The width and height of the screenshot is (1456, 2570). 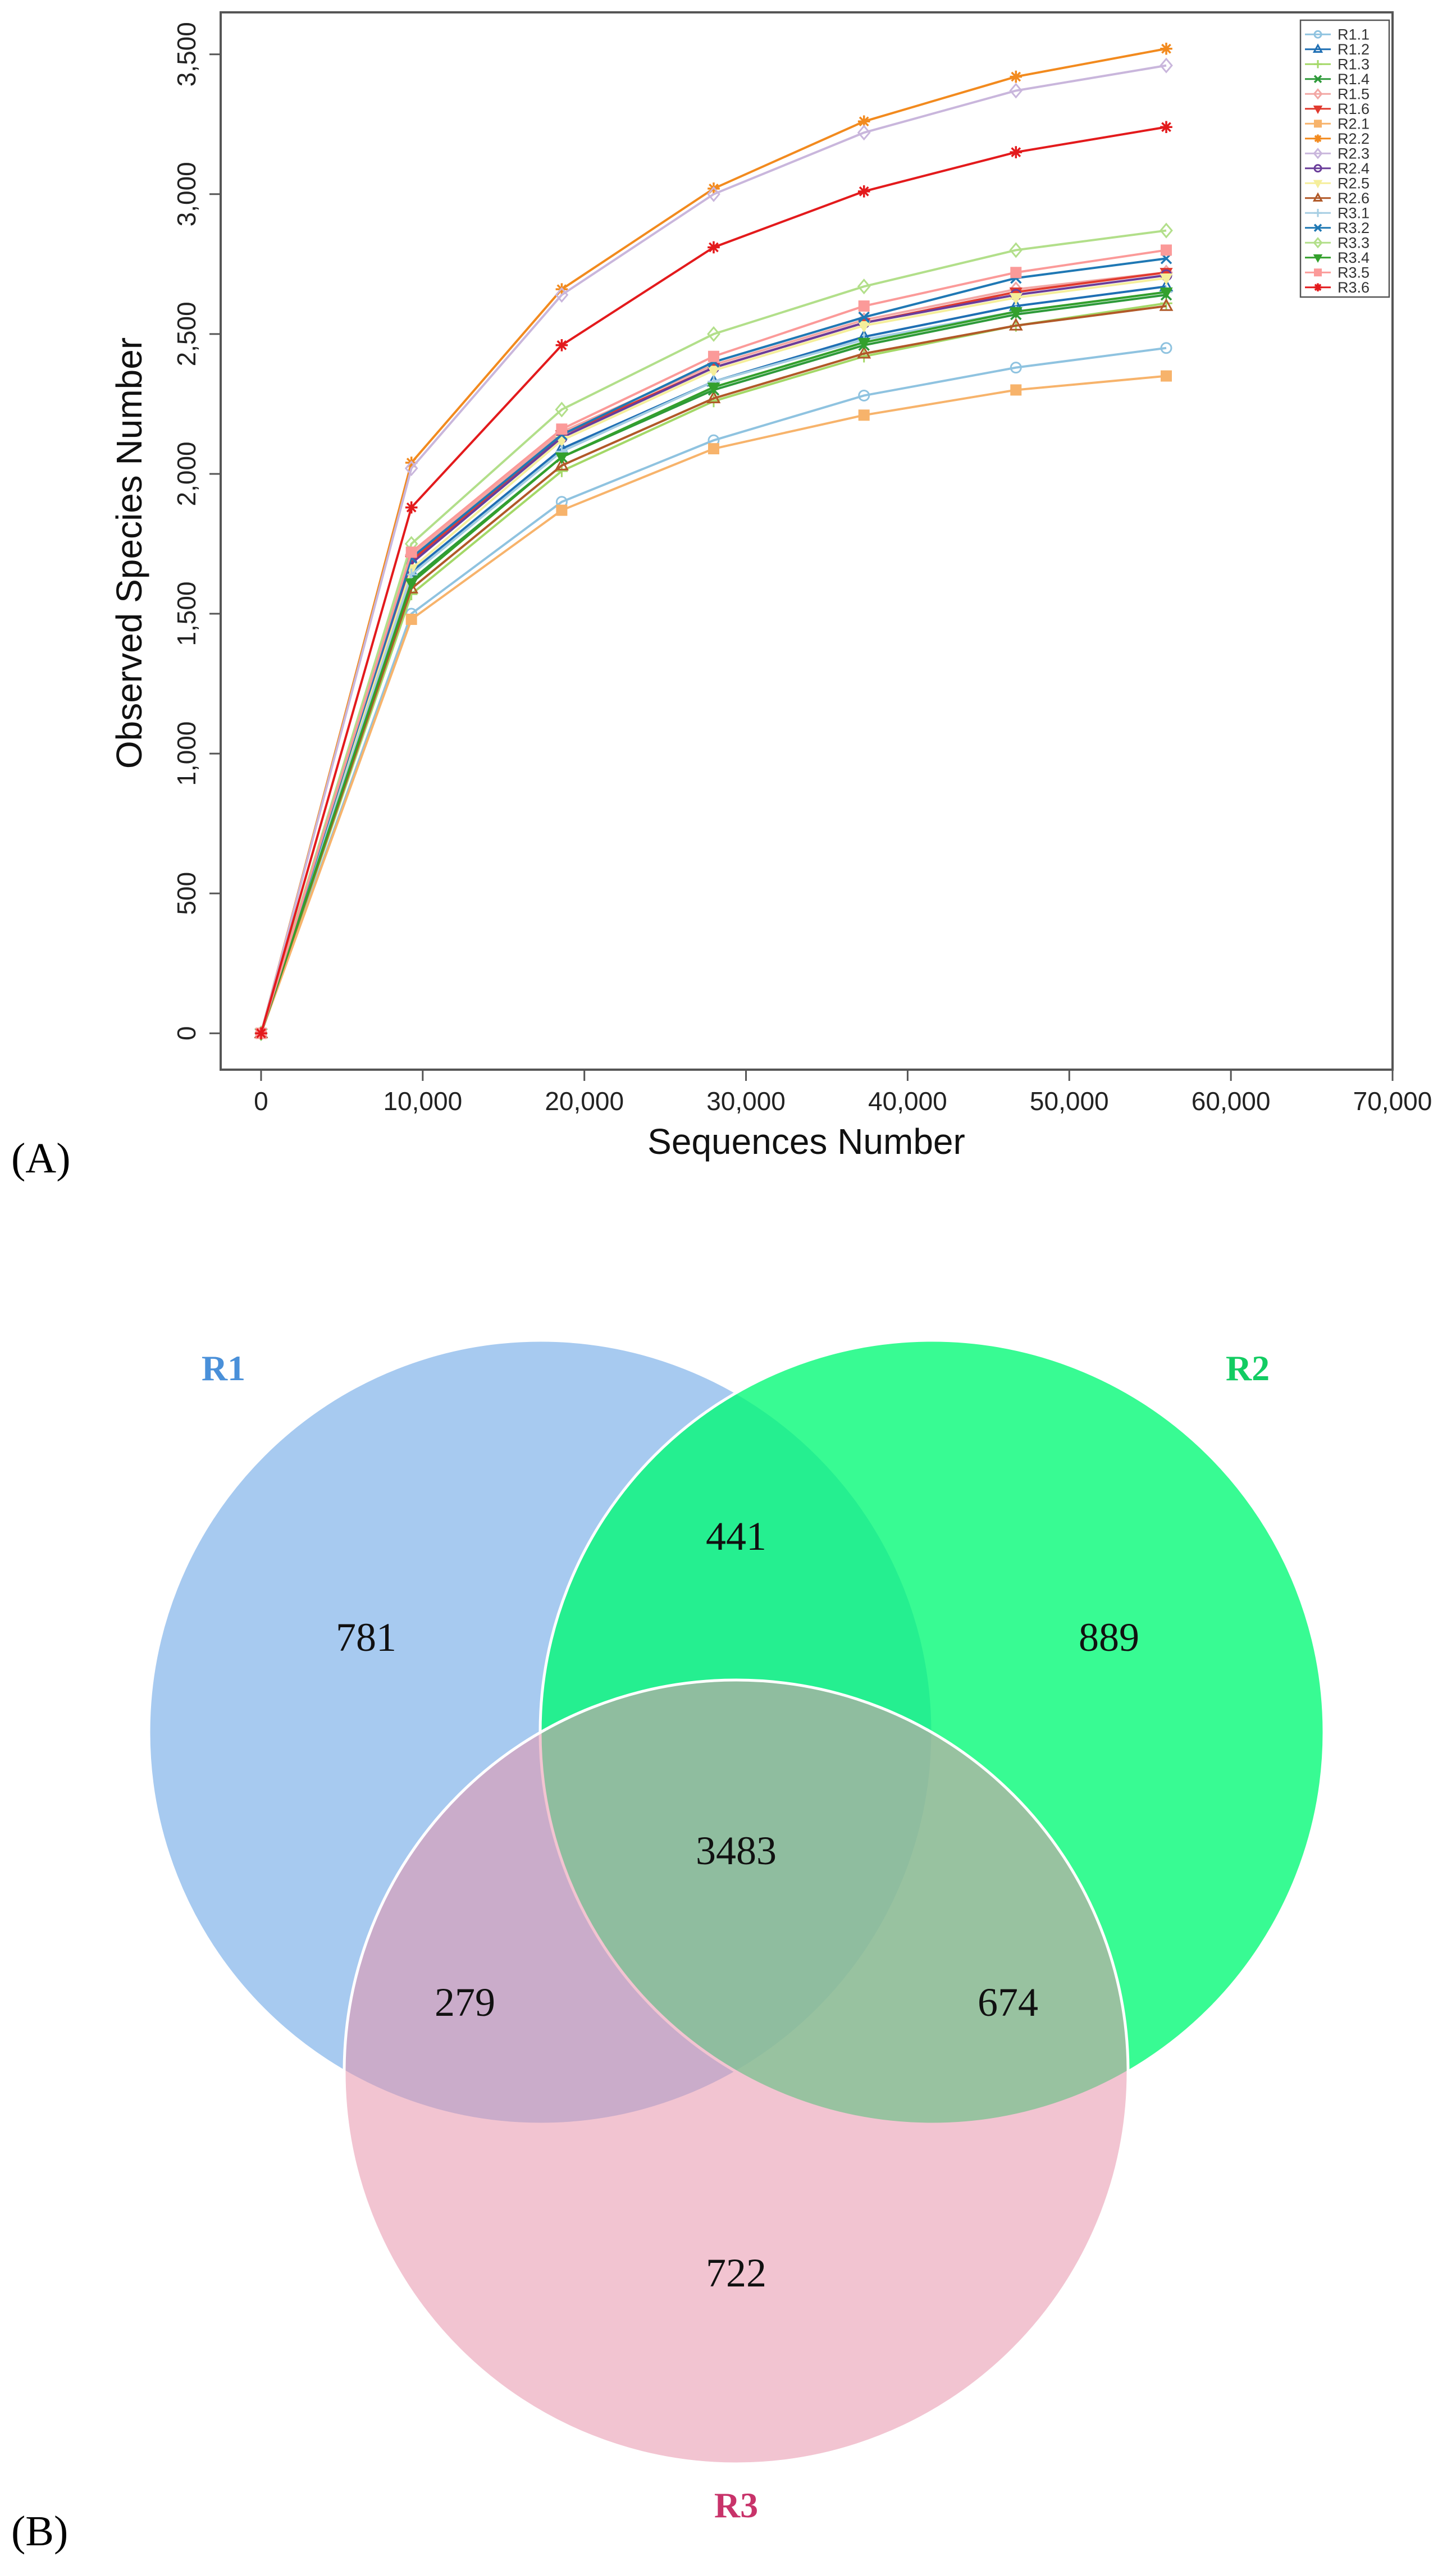 What do you see at coordinates (806, 1141) in the screenshot?
I see `x-axis-title: Sequences Number` at bounding box center [806, 1141].